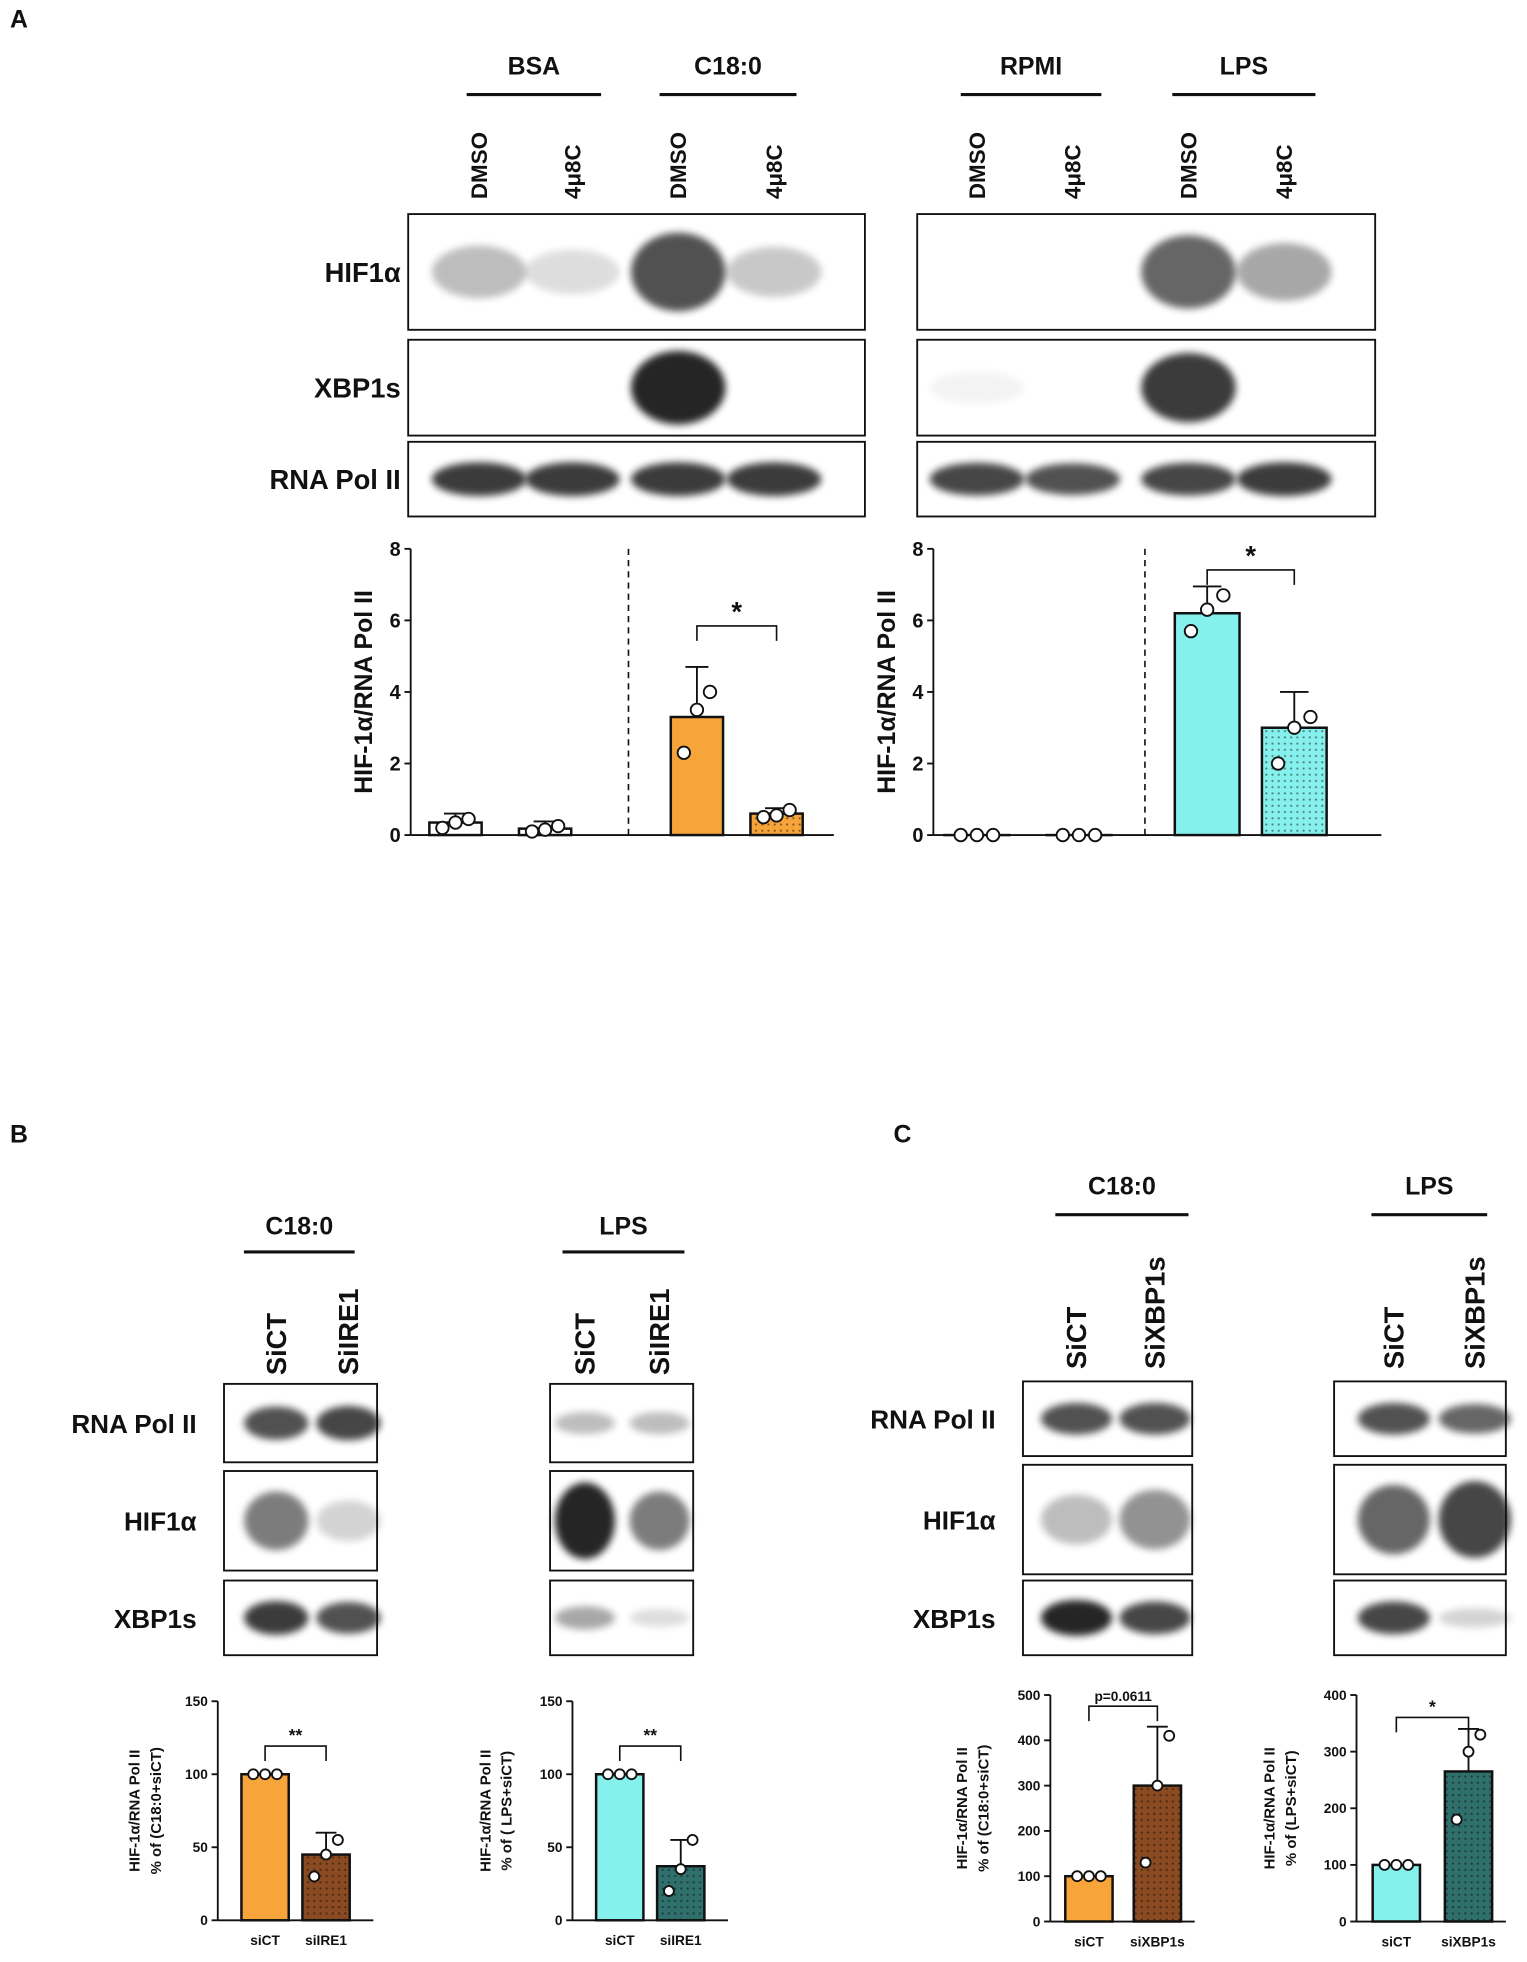  I want to click on y-tick-label: 4, so click(395, 693).